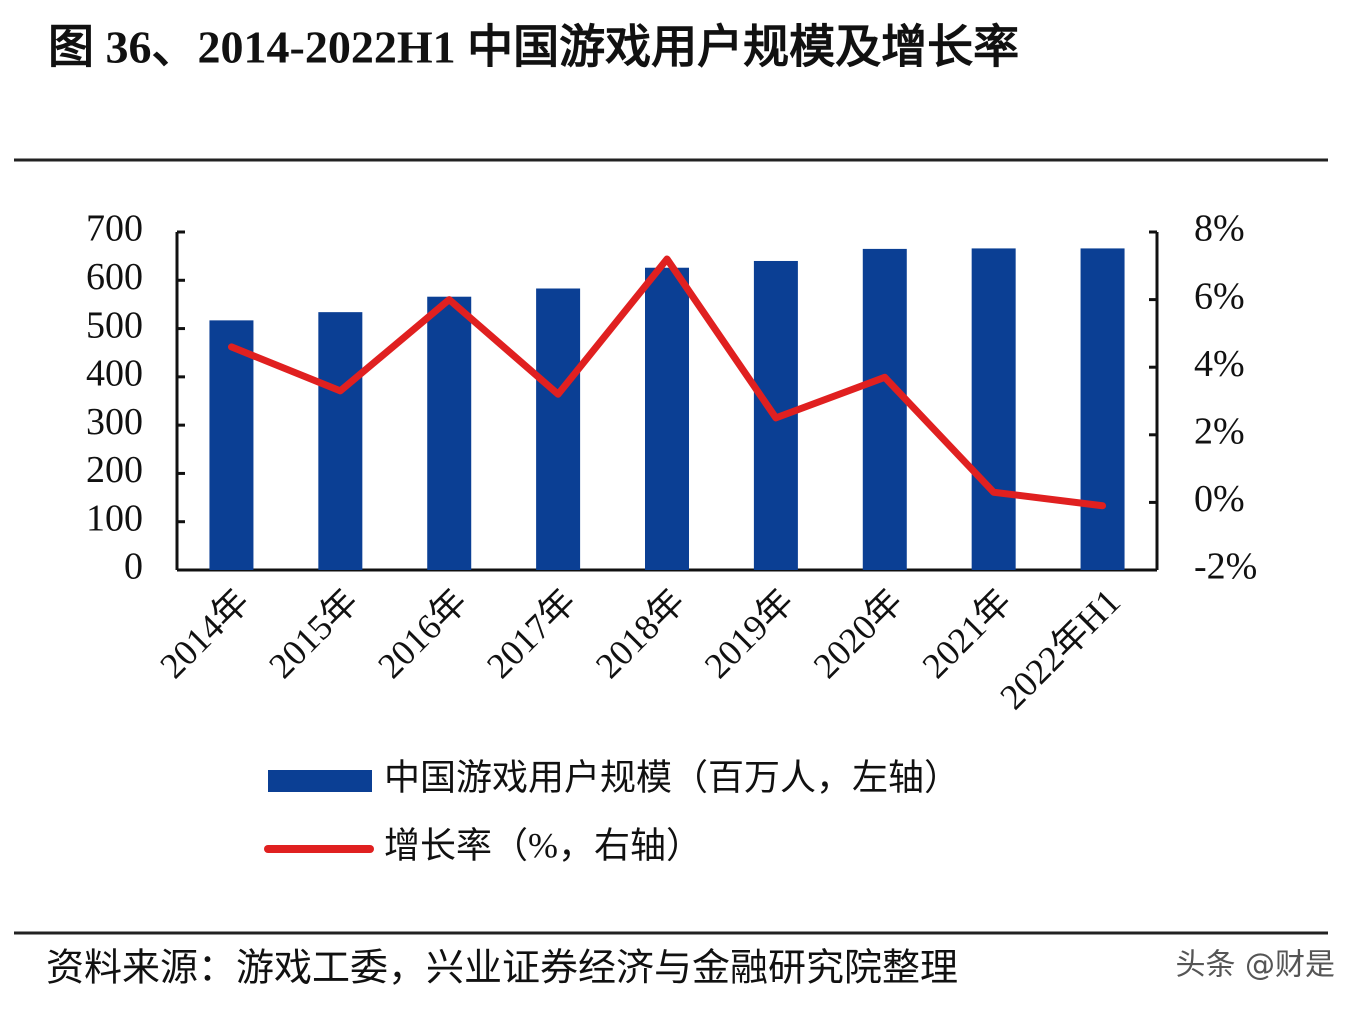 The height and width of the screenshot is (1010, 1364). What do you see at coordinates (114, 422) in the screenshot?
I see `y-tick-label: 300` at bounding box center [114, 422].